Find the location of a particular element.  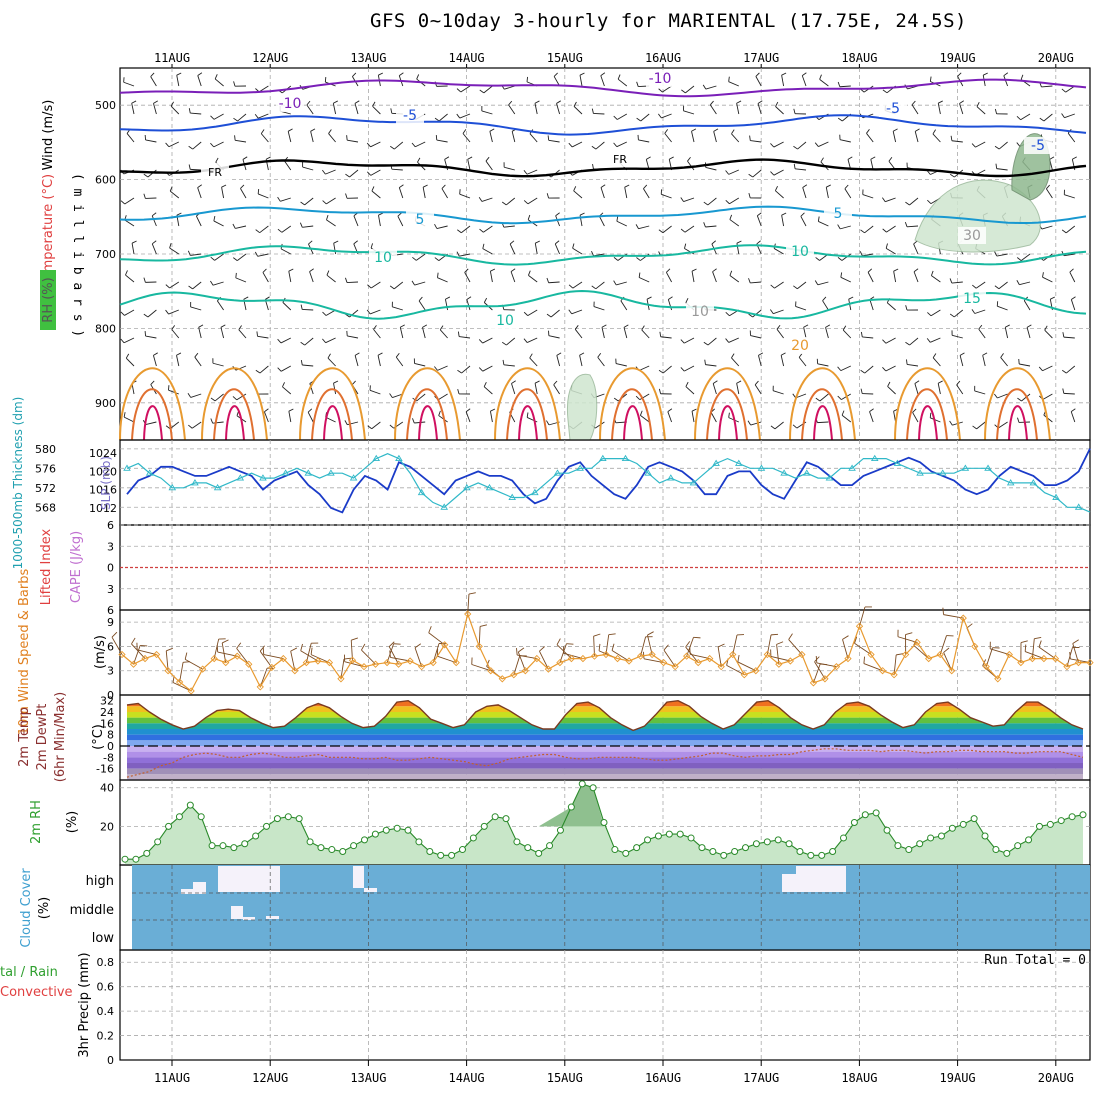

top-day-label: 13AUG is located at coordinates (368, 58).